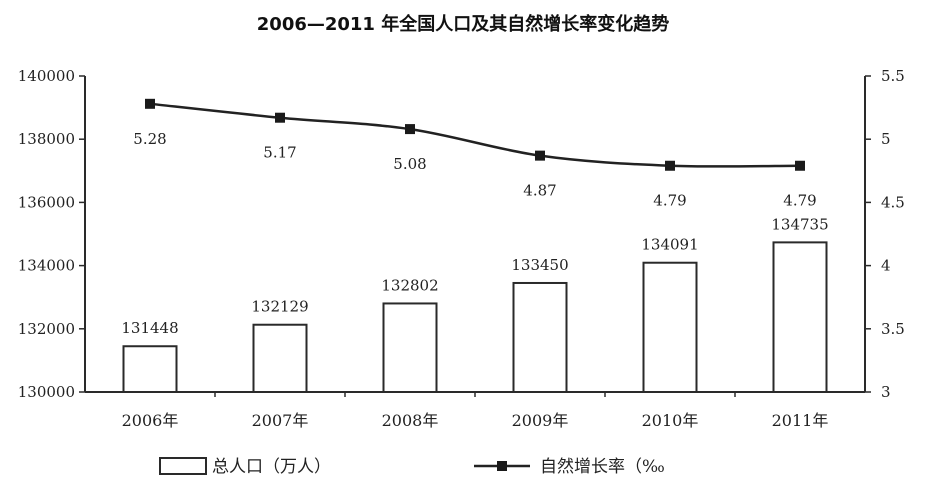  What do you see at coordinates (475, 135) in the screenshot?
I see `growth-rate-line` at bounding box center [475, 135].